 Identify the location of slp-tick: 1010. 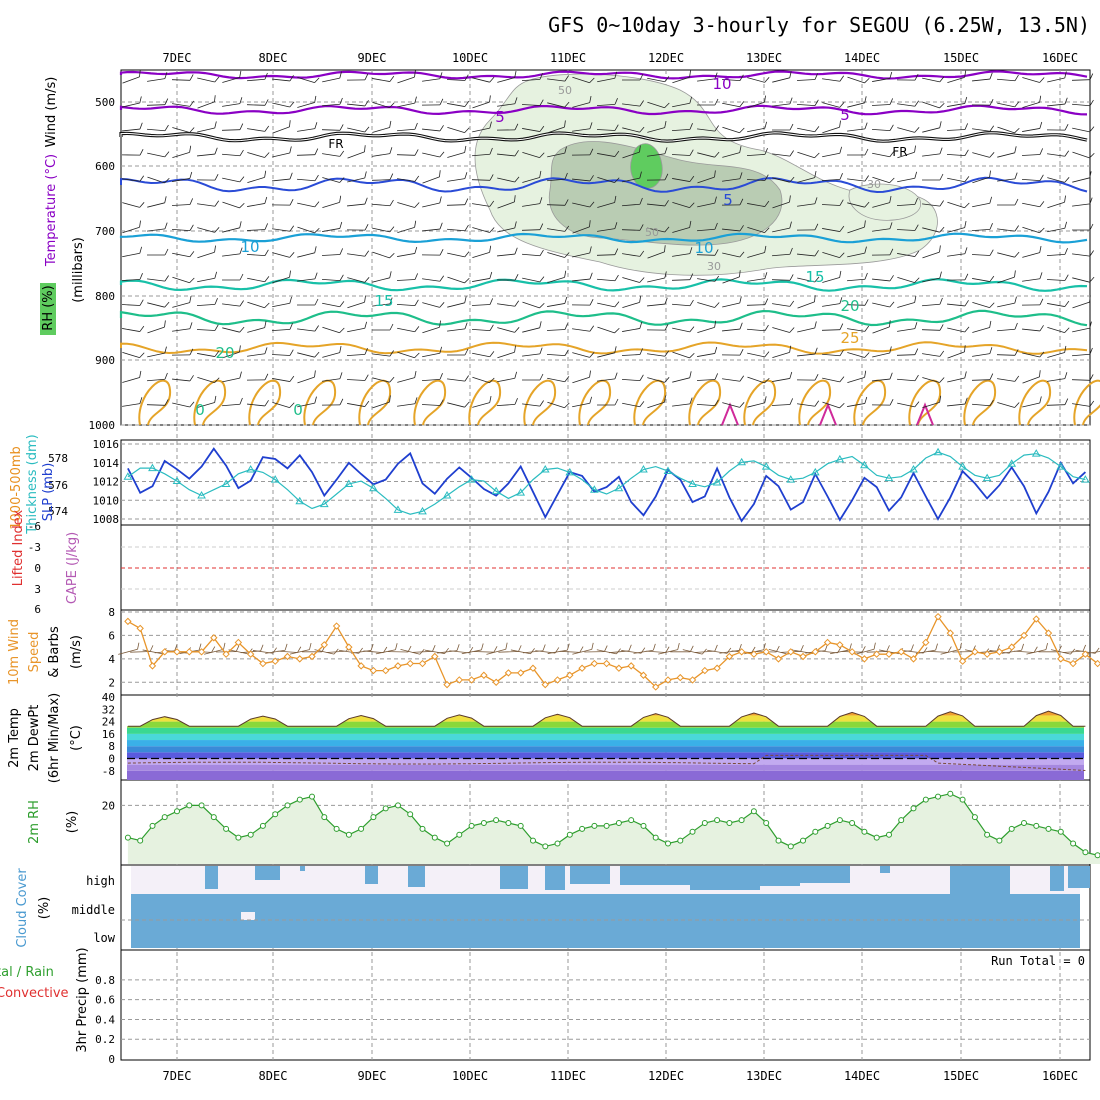
(106, 500).